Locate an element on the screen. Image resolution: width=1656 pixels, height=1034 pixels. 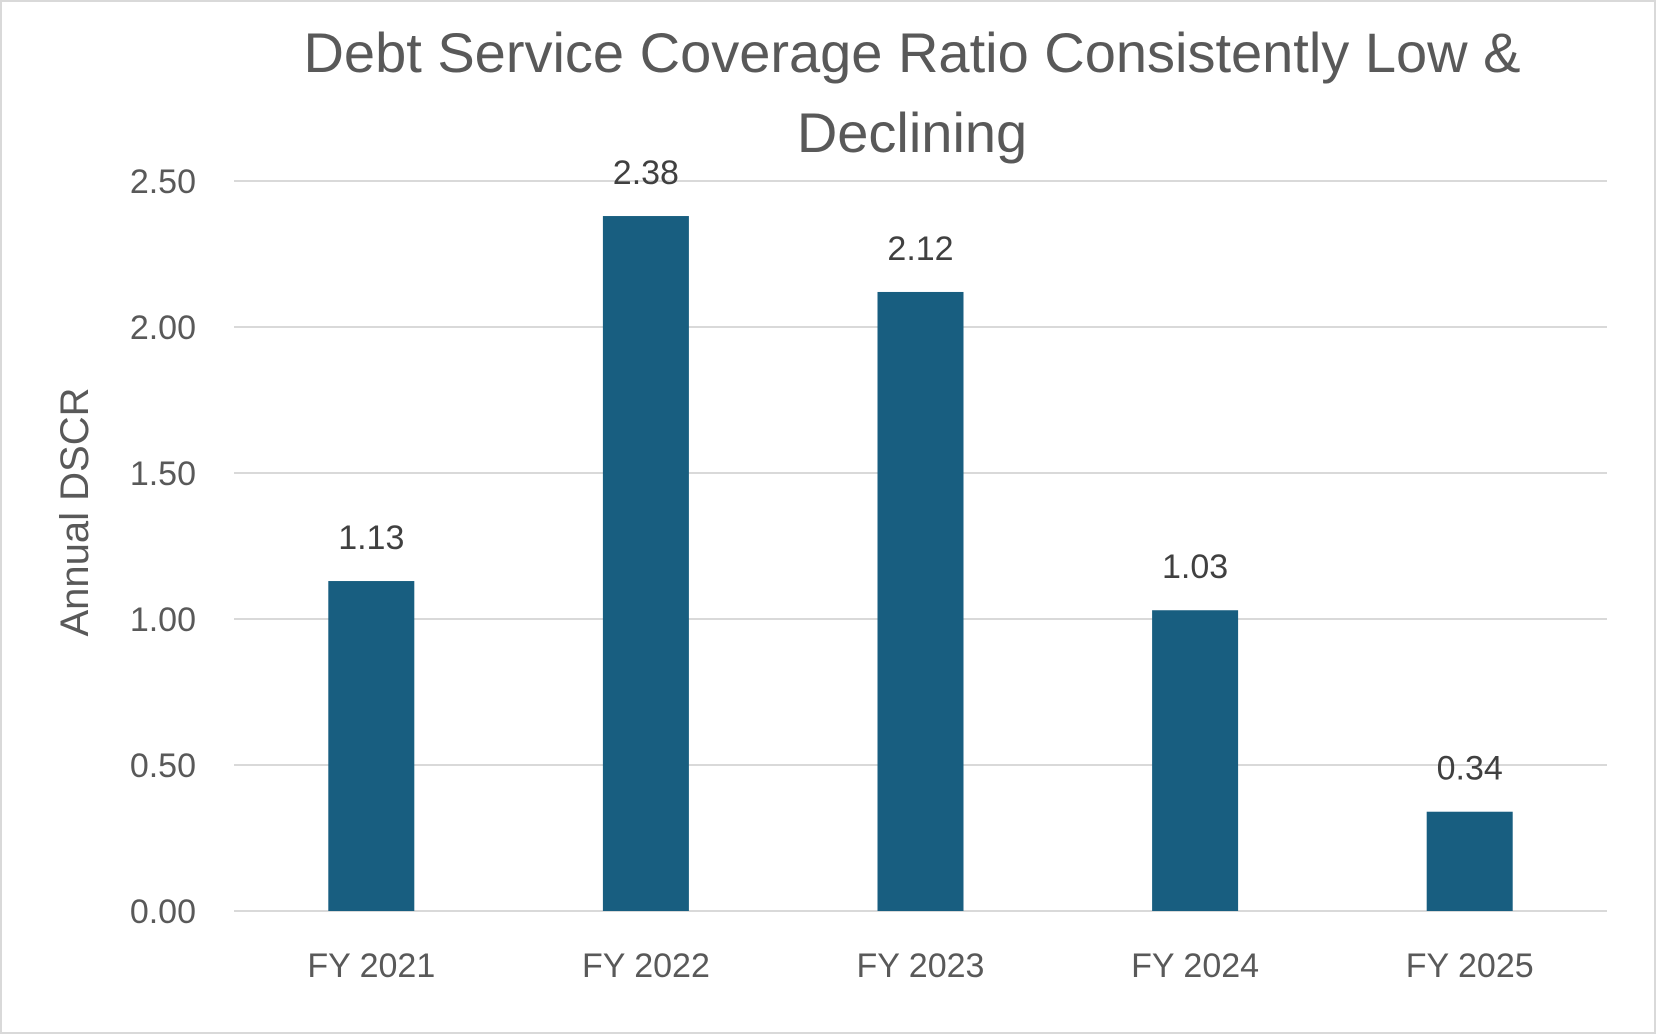
x-tick-label: FY 2024 is located at coordinates (1195, 966).